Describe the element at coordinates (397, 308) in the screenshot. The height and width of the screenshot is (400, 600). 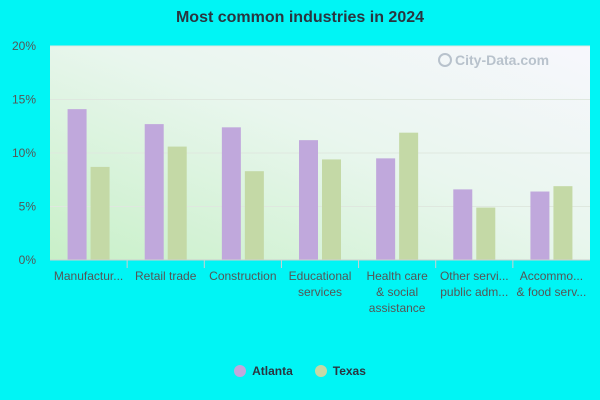
I see `x-tick-label: assistance` at that location.